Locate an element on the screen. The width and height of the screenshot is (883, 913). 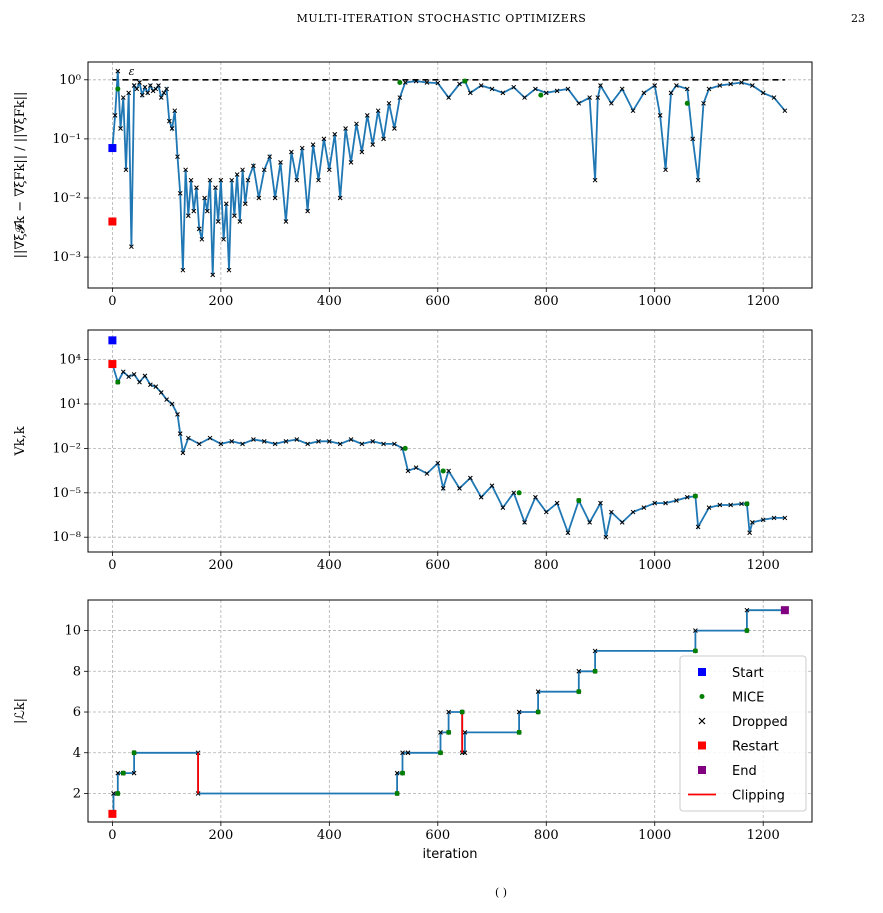
y-tick-label: 10¹ is located at coordinates (70, 404).